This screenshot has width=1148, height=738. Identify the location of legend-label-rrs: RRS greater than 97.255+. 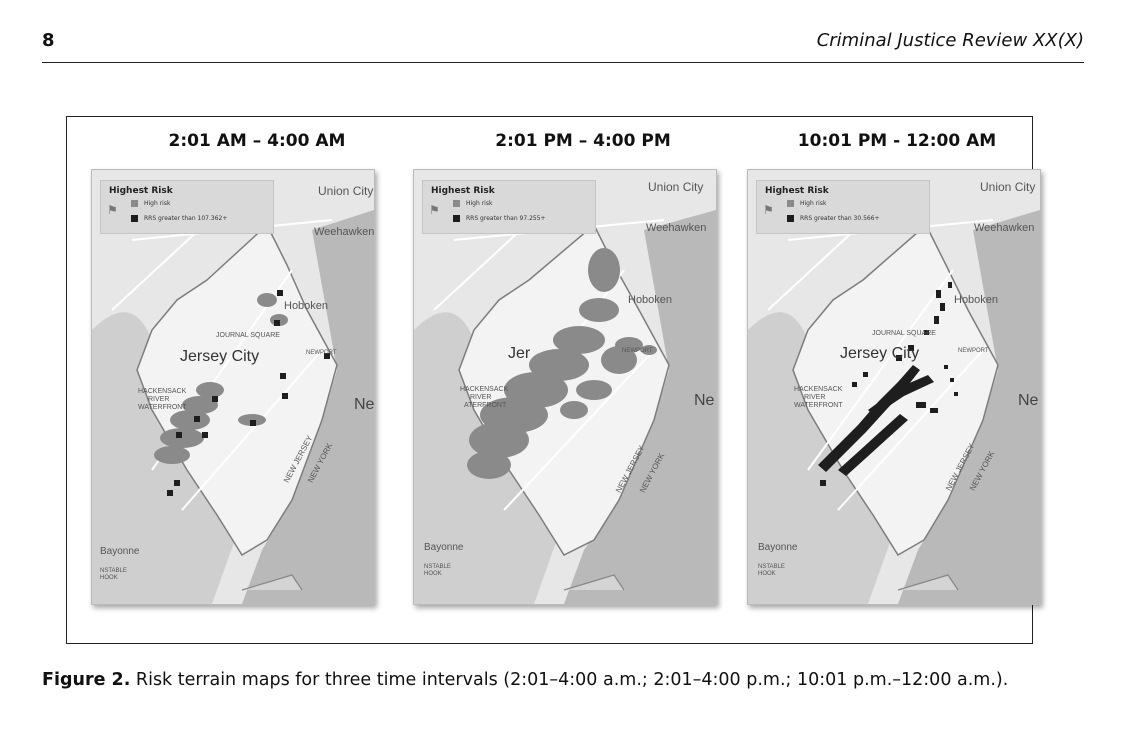
(506, 218).